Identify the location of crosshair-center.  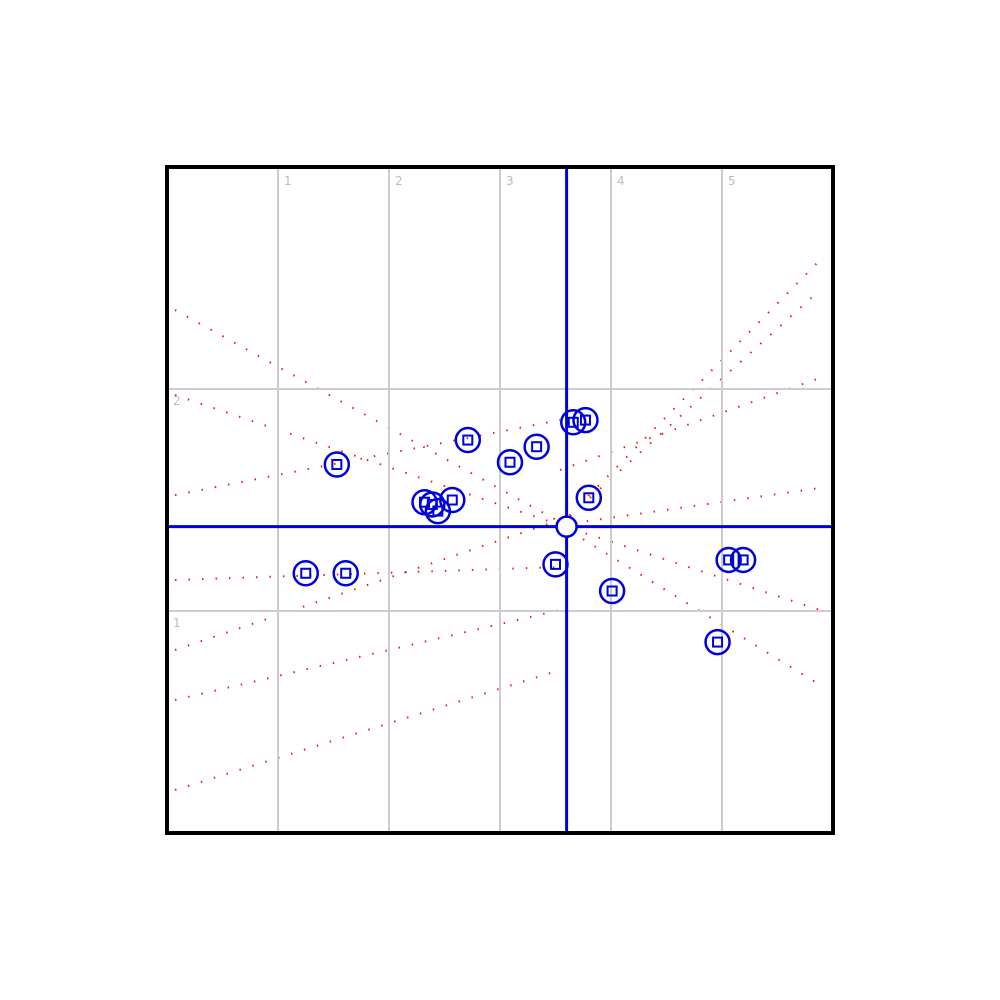
(566, 526).